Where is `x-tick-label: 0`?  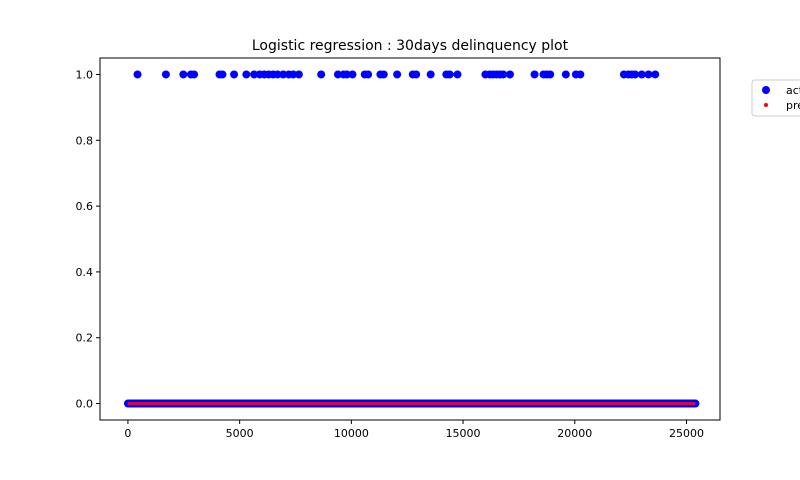
x-tick-label: 0 is located at coordinates (127, 433).